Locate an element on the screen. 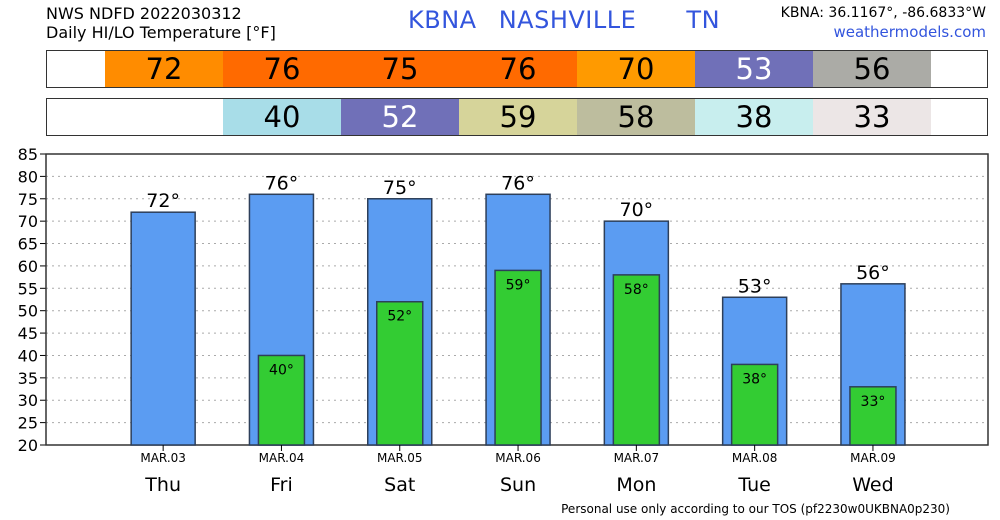 This screenshot has height=520, width=1000. y-tick-label: 85 is located at coordinates (28, 154).